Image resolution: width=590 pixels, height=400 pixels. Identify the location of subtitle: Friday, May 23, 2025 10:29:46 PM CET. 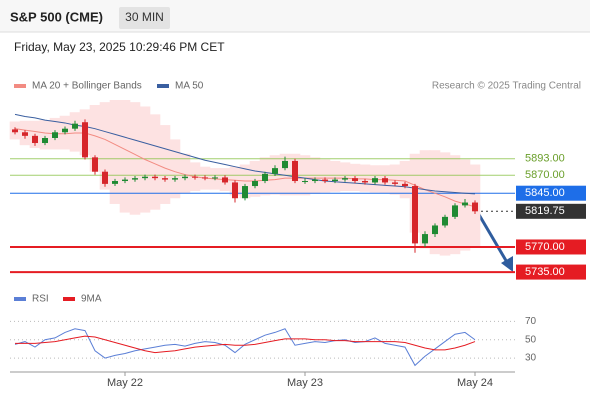
(119, 47).